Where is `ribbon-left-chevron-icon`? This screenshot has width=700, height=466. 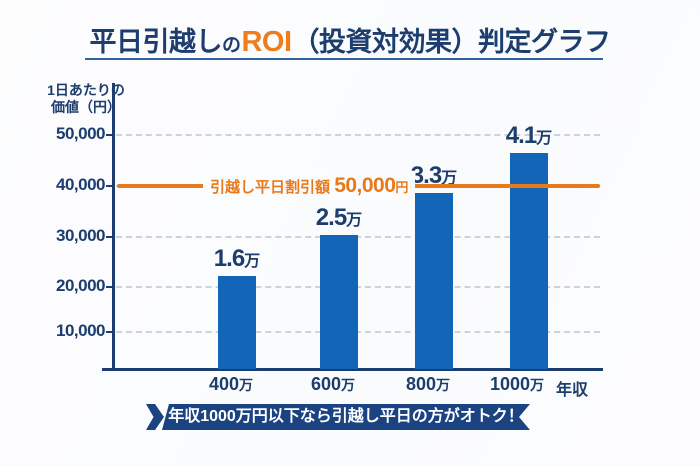
ribbon-left-chevron-icon is located at coordinates (155, 417).